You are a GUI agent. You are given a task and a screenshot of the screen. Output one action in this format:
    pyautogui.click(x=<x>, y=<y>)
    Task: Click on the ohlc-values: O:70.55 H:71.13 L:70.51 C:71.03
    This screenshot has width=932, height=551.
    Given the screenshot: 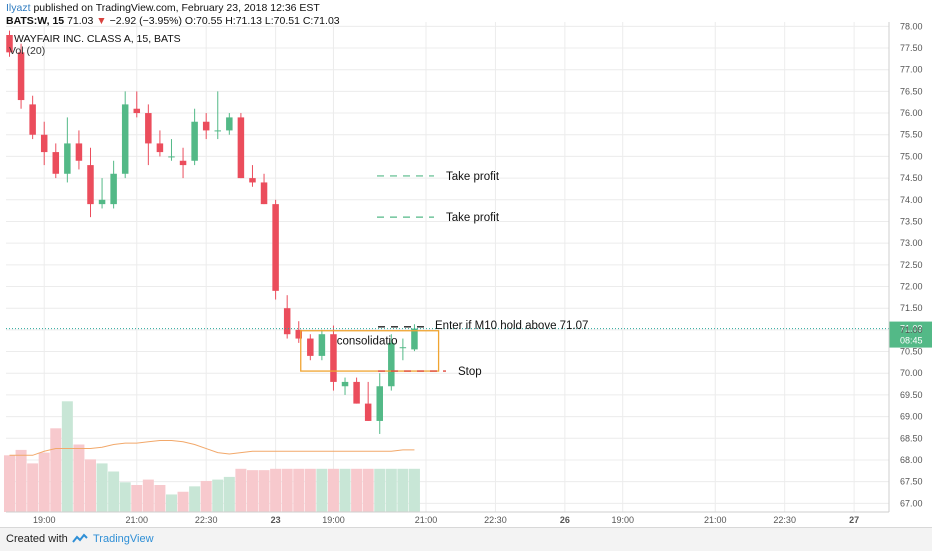 What is the action you would take?
    pyautogui.click(x=262, y=21)
    